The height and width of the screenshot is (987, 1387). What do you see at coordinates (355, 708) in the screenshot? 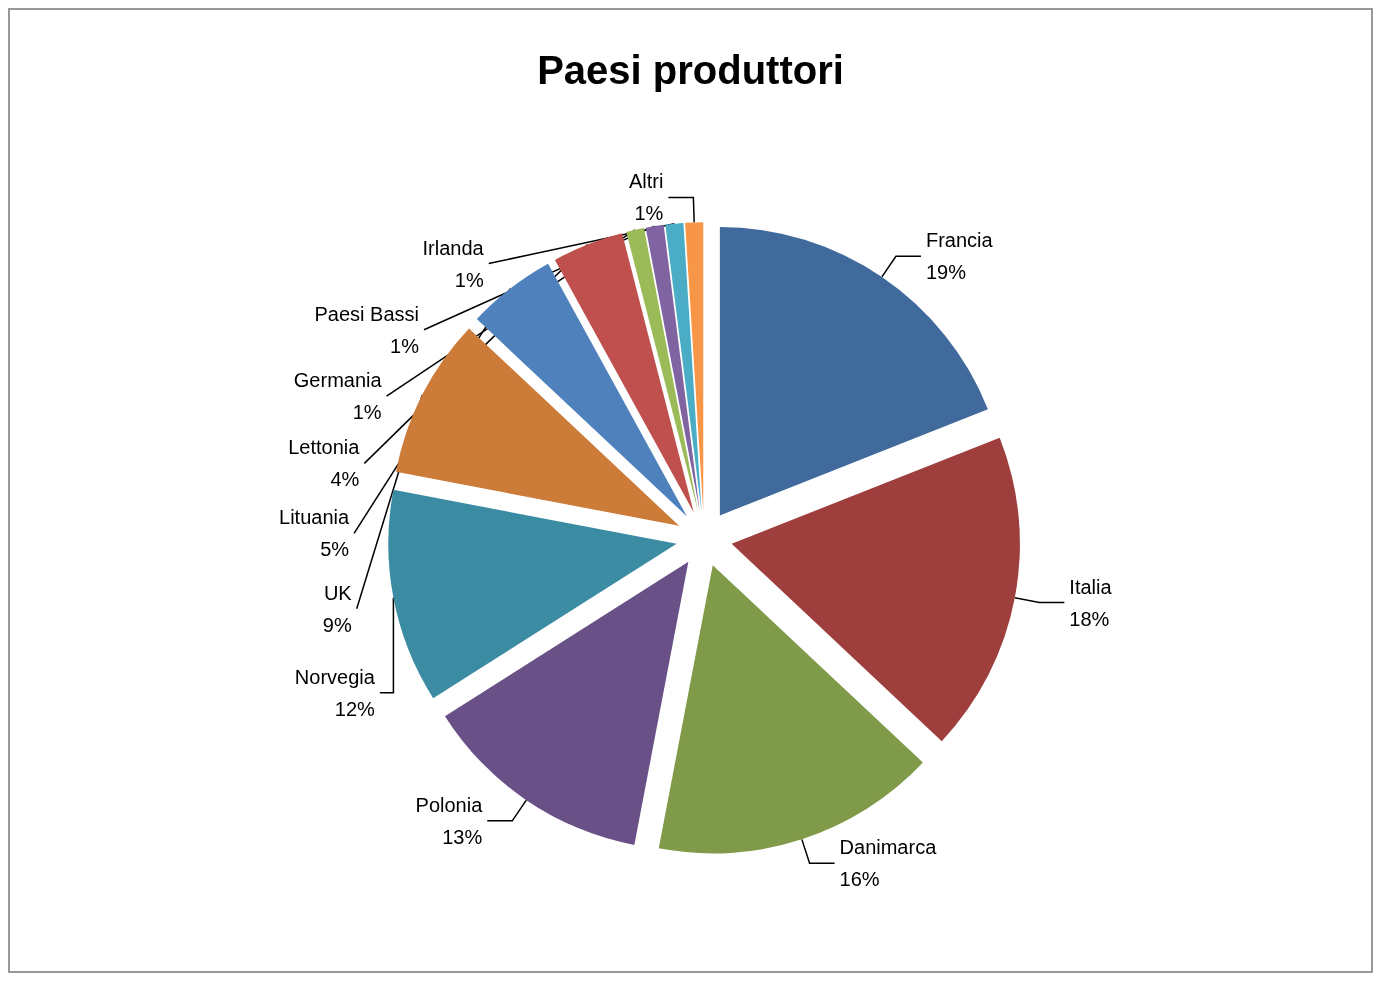
I see `data-label: 12%` at bounding box center [355, 708].